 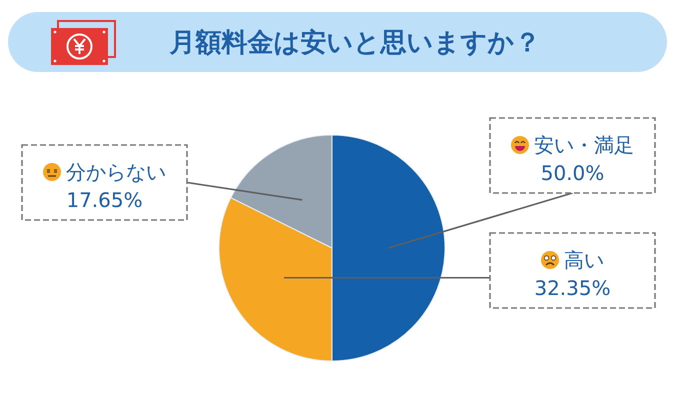 What do you see at coordinates (572, 288) in the screenshot?
I see `data-label: 32.35%` at bounding box center [572, 288].